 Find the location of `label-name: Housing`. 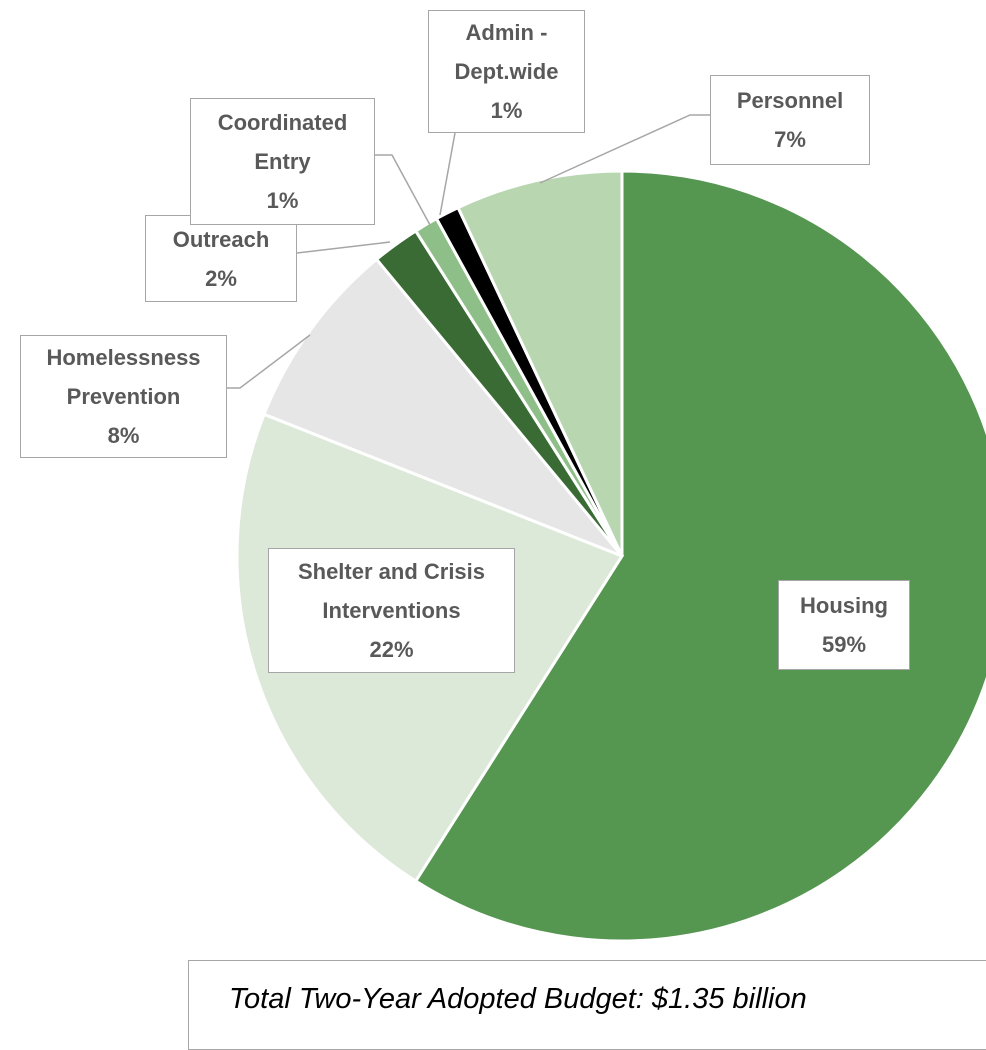

label-name: Housing is located at coordinates (844, 605).